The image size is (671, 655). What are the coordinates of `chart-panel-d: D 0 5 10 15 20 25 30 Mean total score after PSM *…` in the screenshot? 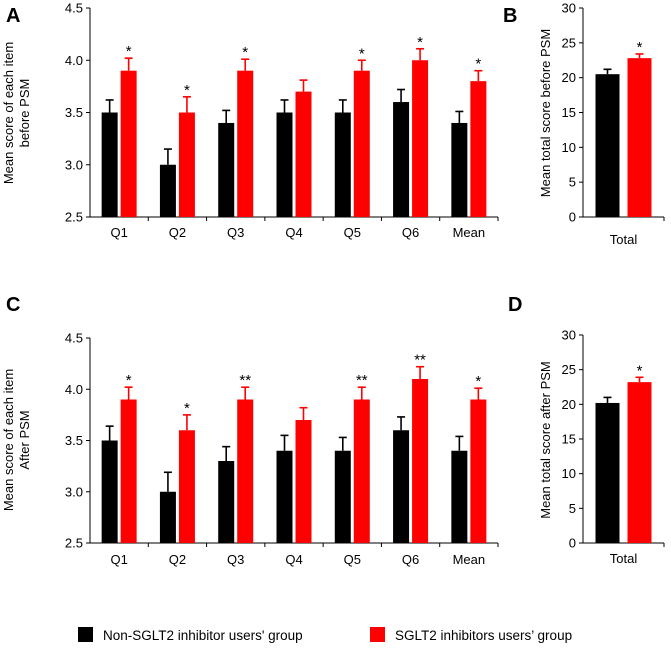 It's located at (586, 430).